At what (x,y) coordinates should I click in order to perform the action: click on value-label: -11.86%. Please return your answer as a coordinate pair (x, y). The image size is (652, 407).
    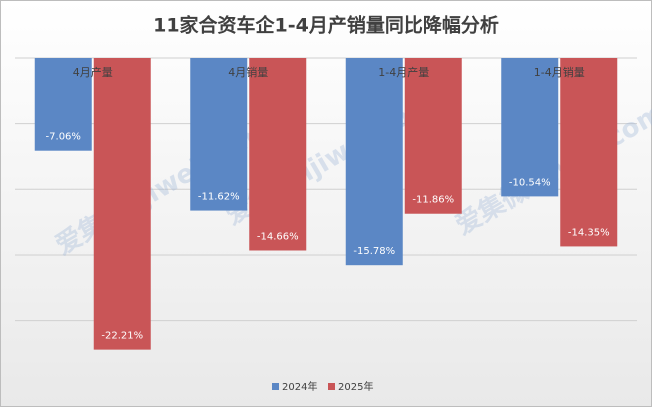
    Looking at the image, I should click on (433, 200).